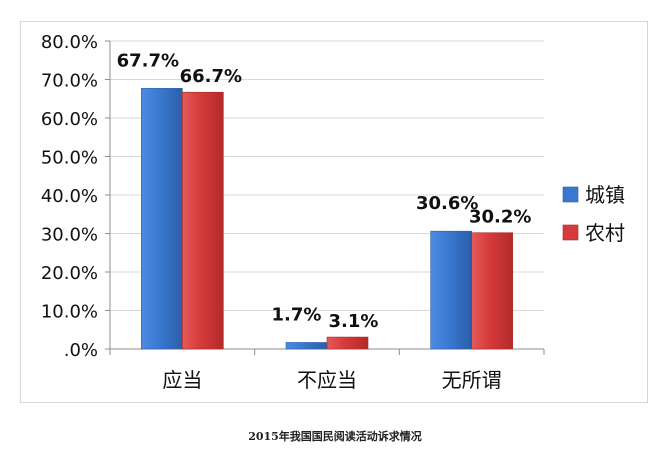 The width and height of the screenshot is (670, 453). Describe the element at coordinates (570, 232) in the screenshot. I see `legend-swatch-农村` at that location.